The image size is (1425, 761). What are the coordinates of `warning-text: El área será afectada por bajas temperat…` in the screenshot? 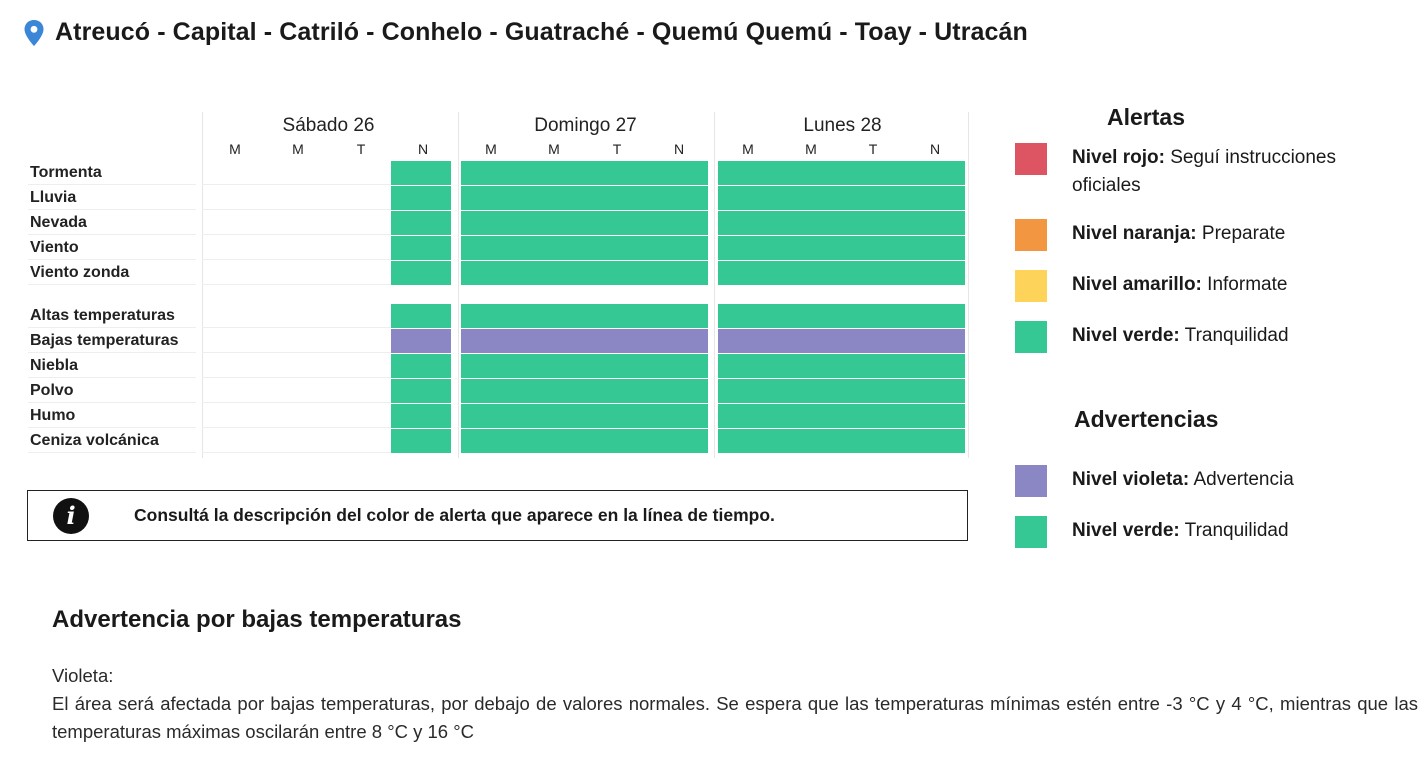 It's located at (735, 717).